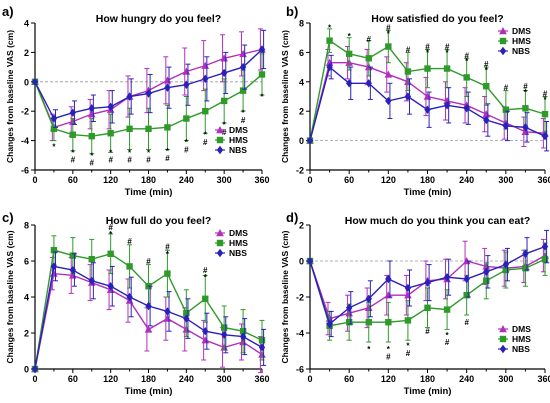  I want to click on y-tick-label: 0, so click(26, 370).